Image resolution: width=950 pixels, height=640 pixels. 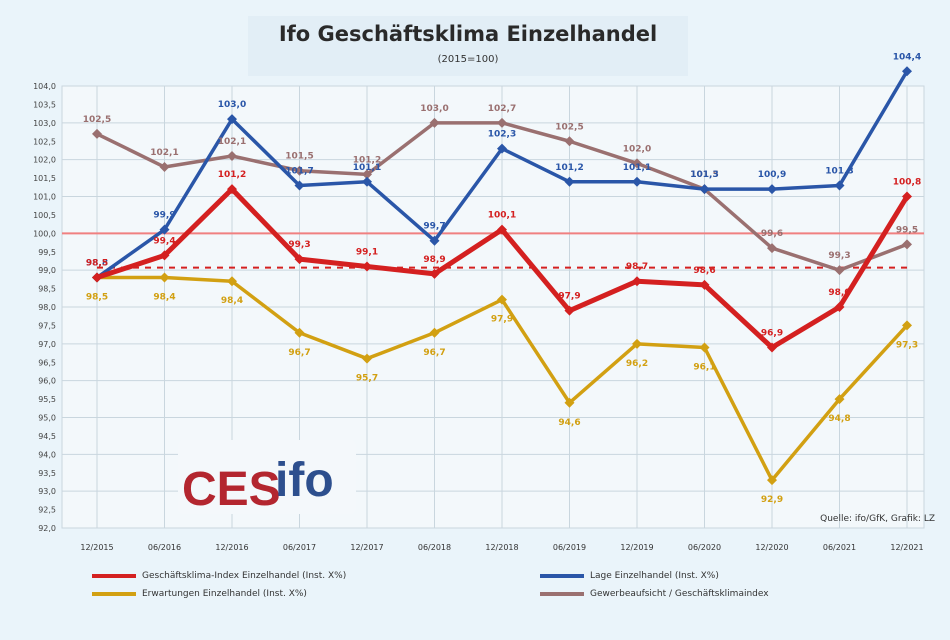 What do you see at coordinates (839, 419) in the screenshot?
I see `data-label-2: 94,8` at bounding box center [839, 419].